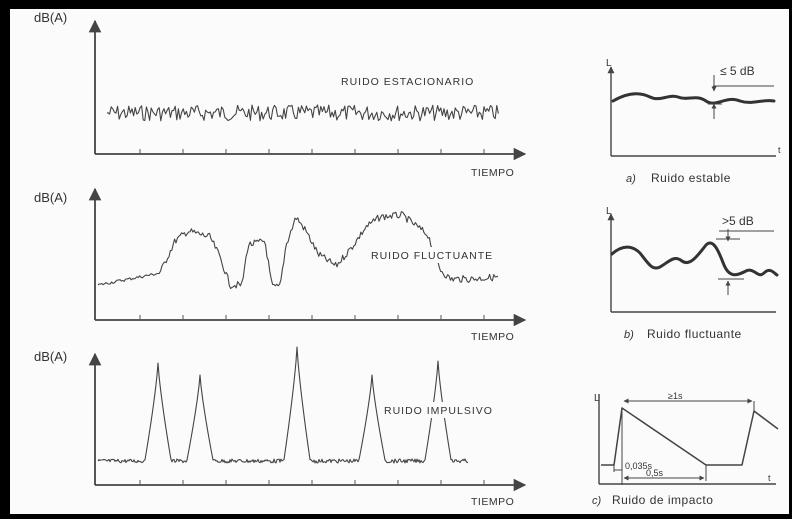 The image size is (792, 519). What do you see at coordinates (432, 256) in the screenshot?
I see `fluctuating-noise-label: RUIDO FLUCTUANTE` at bounding box center [432, 256].